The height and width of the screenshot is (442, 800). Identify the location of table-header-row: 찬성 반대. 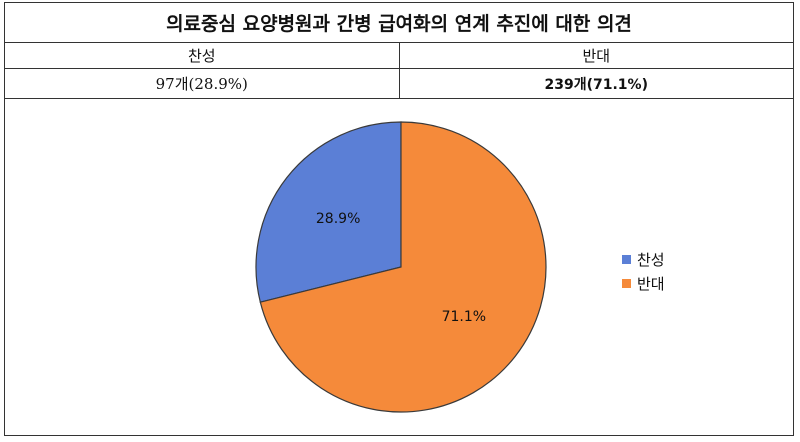
(399, 56).